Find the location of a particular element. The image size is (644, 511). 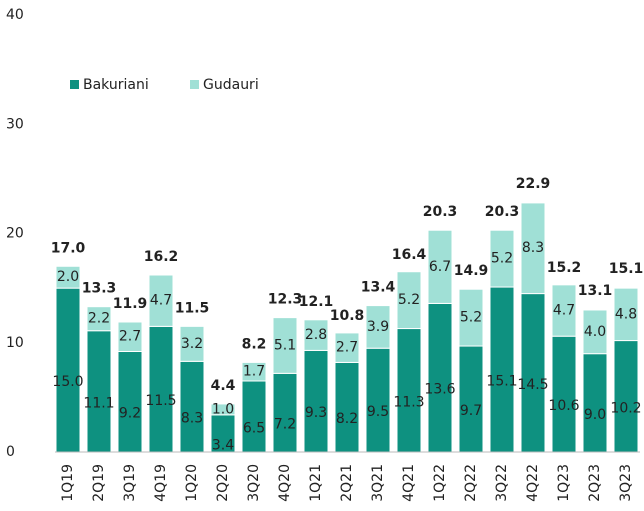

bar-value-label: 9.7 is located at coordinates (471, 411).